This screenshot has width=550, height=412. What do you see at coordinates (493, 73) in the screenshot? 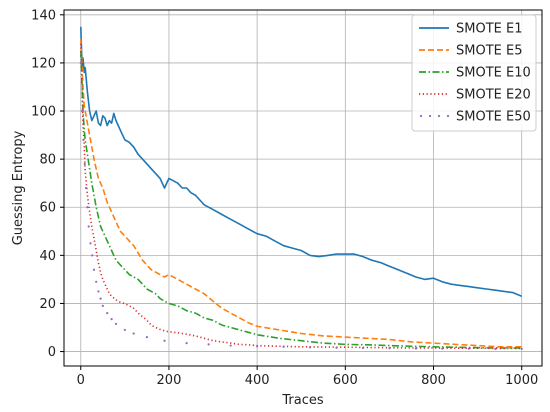
I see `legend-label: SMOTE E10` at bounding box center [493, 73].